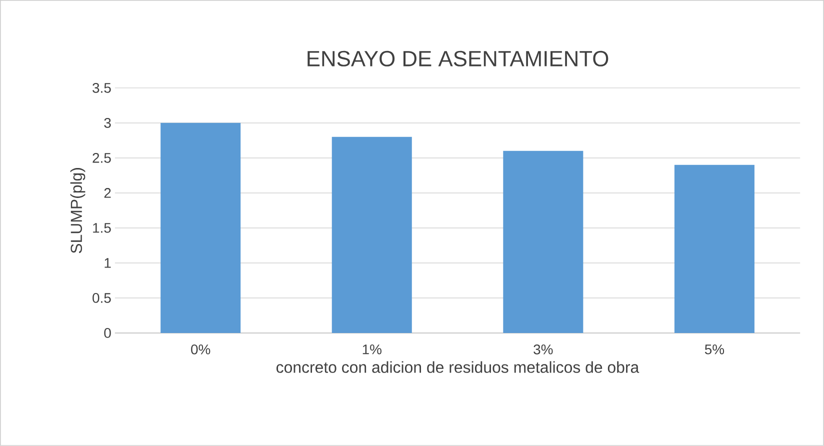  What do you see at coordinates (458, 58) in the screenshot?
I see `chart-title: ENSAYO DE ASENTAMIENTO` at bounding box center [458, 58].